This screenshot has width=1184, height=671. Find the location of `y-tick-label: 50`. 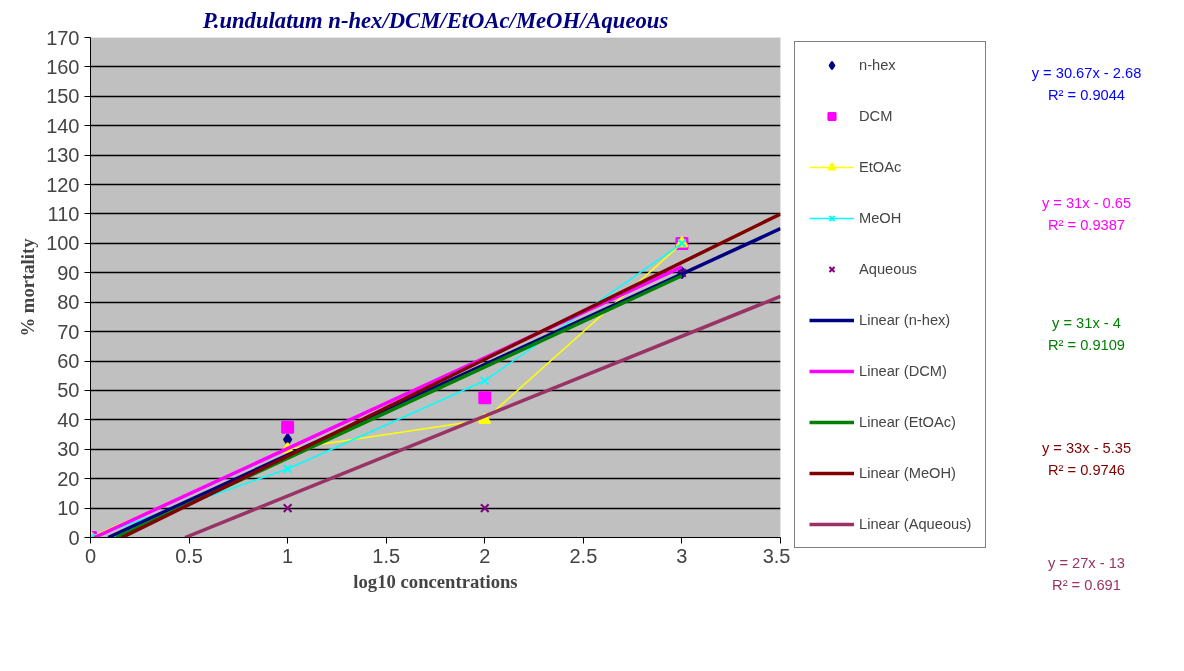

y-tick-label: 50 is located at coordinates (68, 390).